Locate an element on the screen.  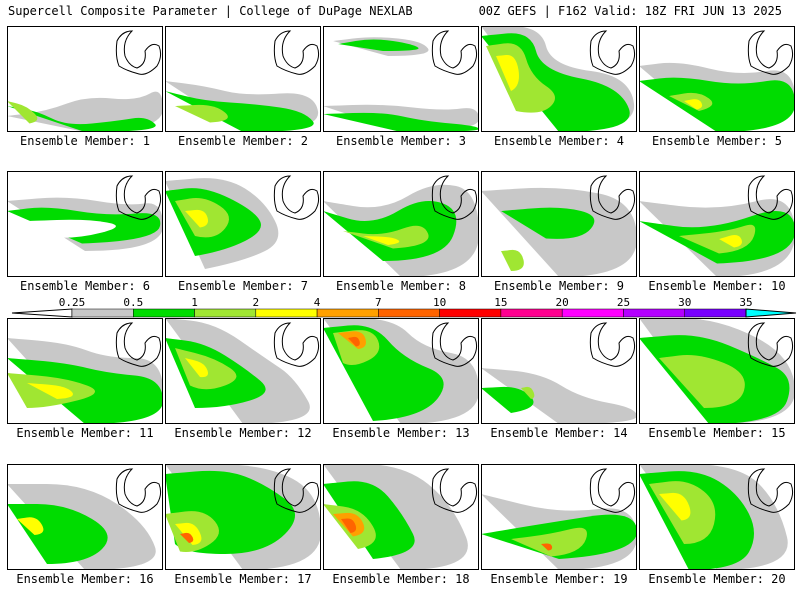
legend-tick-label: 2 is located at coordinates (256, 302).